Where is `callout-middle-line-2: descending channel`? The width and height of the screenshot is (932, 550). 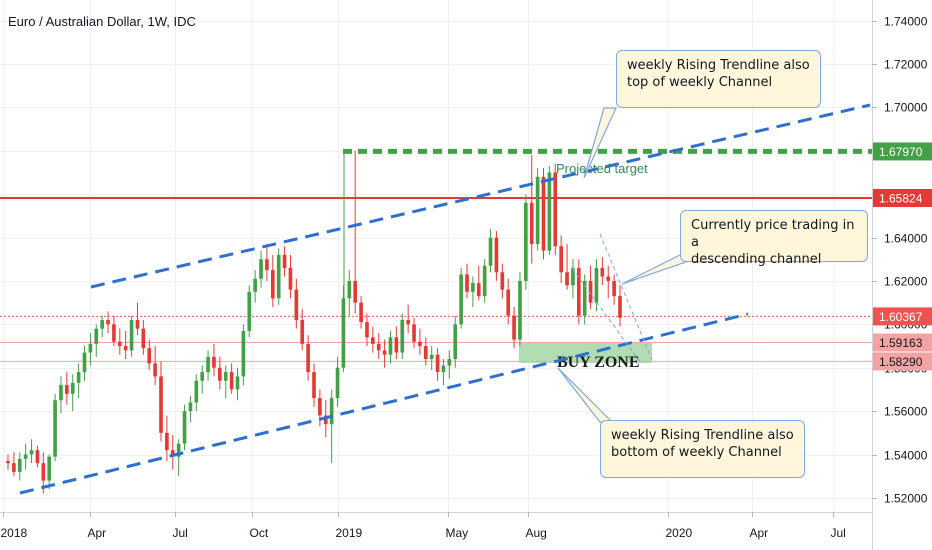
callout-middle-line-2: descending channel is located at coordinates (756, 259).